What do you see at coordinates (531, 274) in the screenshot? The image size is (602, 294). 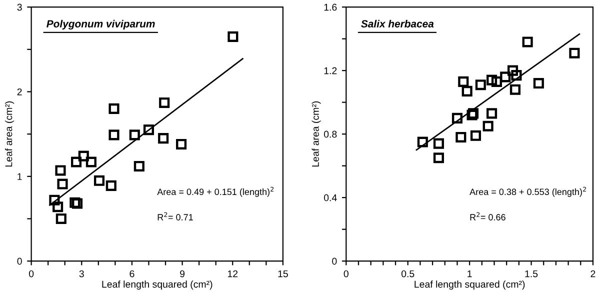 I see `x-tick-label: 1.5` at bounding box center [531, 274].